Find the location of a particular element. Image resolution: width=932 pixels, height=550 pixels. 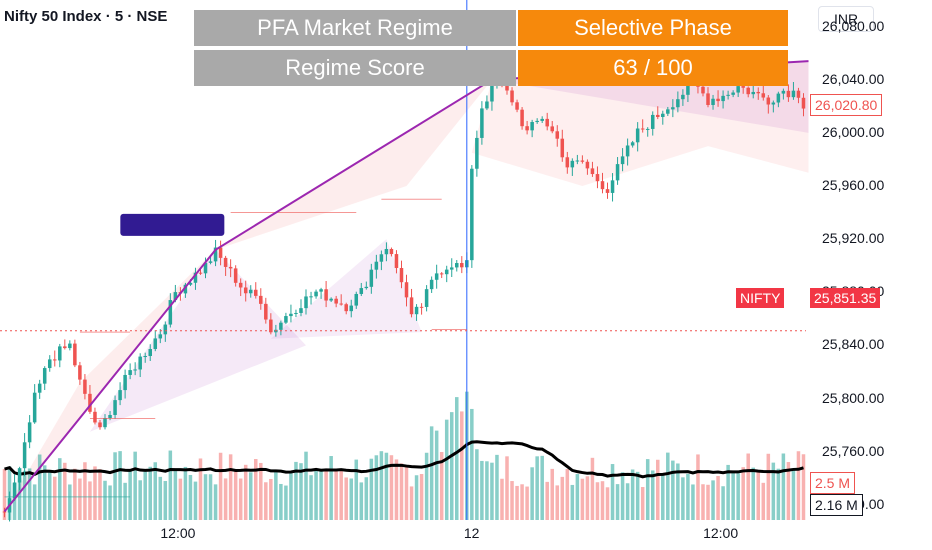

price-tick-label: 25,920.00 is located at coordinates (853, 238).